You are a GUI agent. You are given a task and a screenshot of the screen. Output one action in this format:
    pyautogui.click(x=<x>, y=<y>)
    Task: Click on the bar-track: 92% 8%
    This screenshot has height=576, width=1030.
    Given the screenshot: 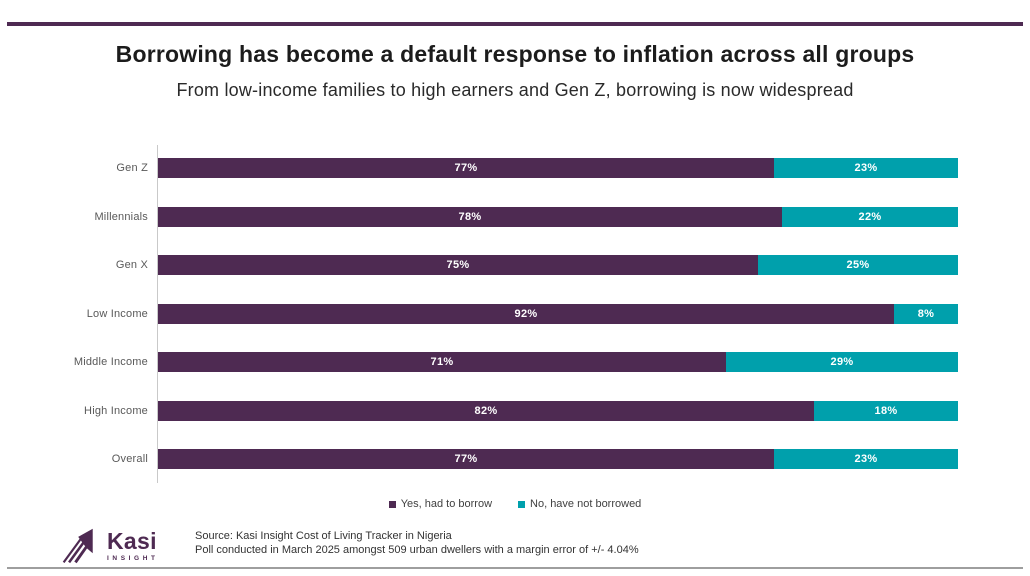 What is the action you would take?
    pyautogui.click(x=558, y=313)
    